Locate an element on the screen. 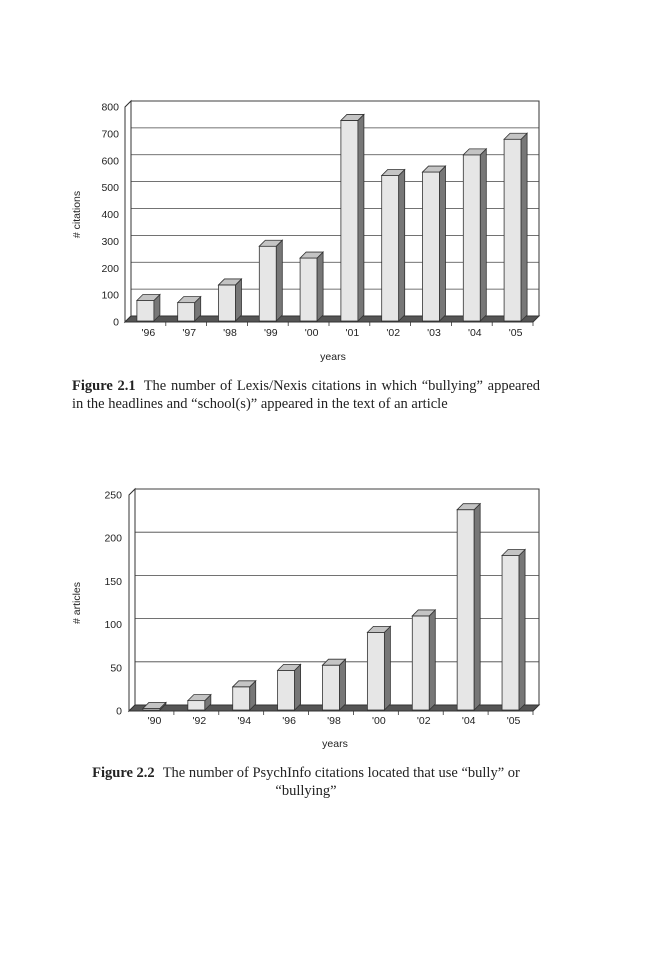 This screenshot has width=646, height=973. y-axis-label: # articles is located at coordinates (77, 603).